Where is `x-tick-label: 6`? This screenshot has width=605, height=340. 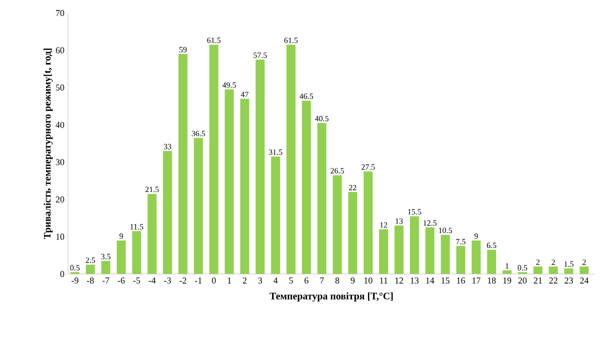
x-tick-label: 6 is located at coordinates (306, 281).